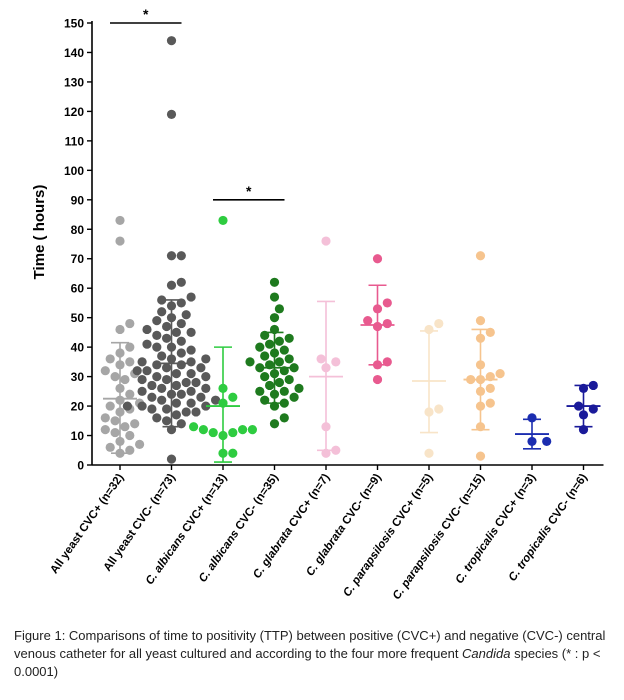 This screenshot has width=624, height=700. What do you see at coordinates (388, 535) in the screenshot?
I see `x-tick-label: C. parapsilosis CVC+ (n=5)` at bounding box center [388, 535].